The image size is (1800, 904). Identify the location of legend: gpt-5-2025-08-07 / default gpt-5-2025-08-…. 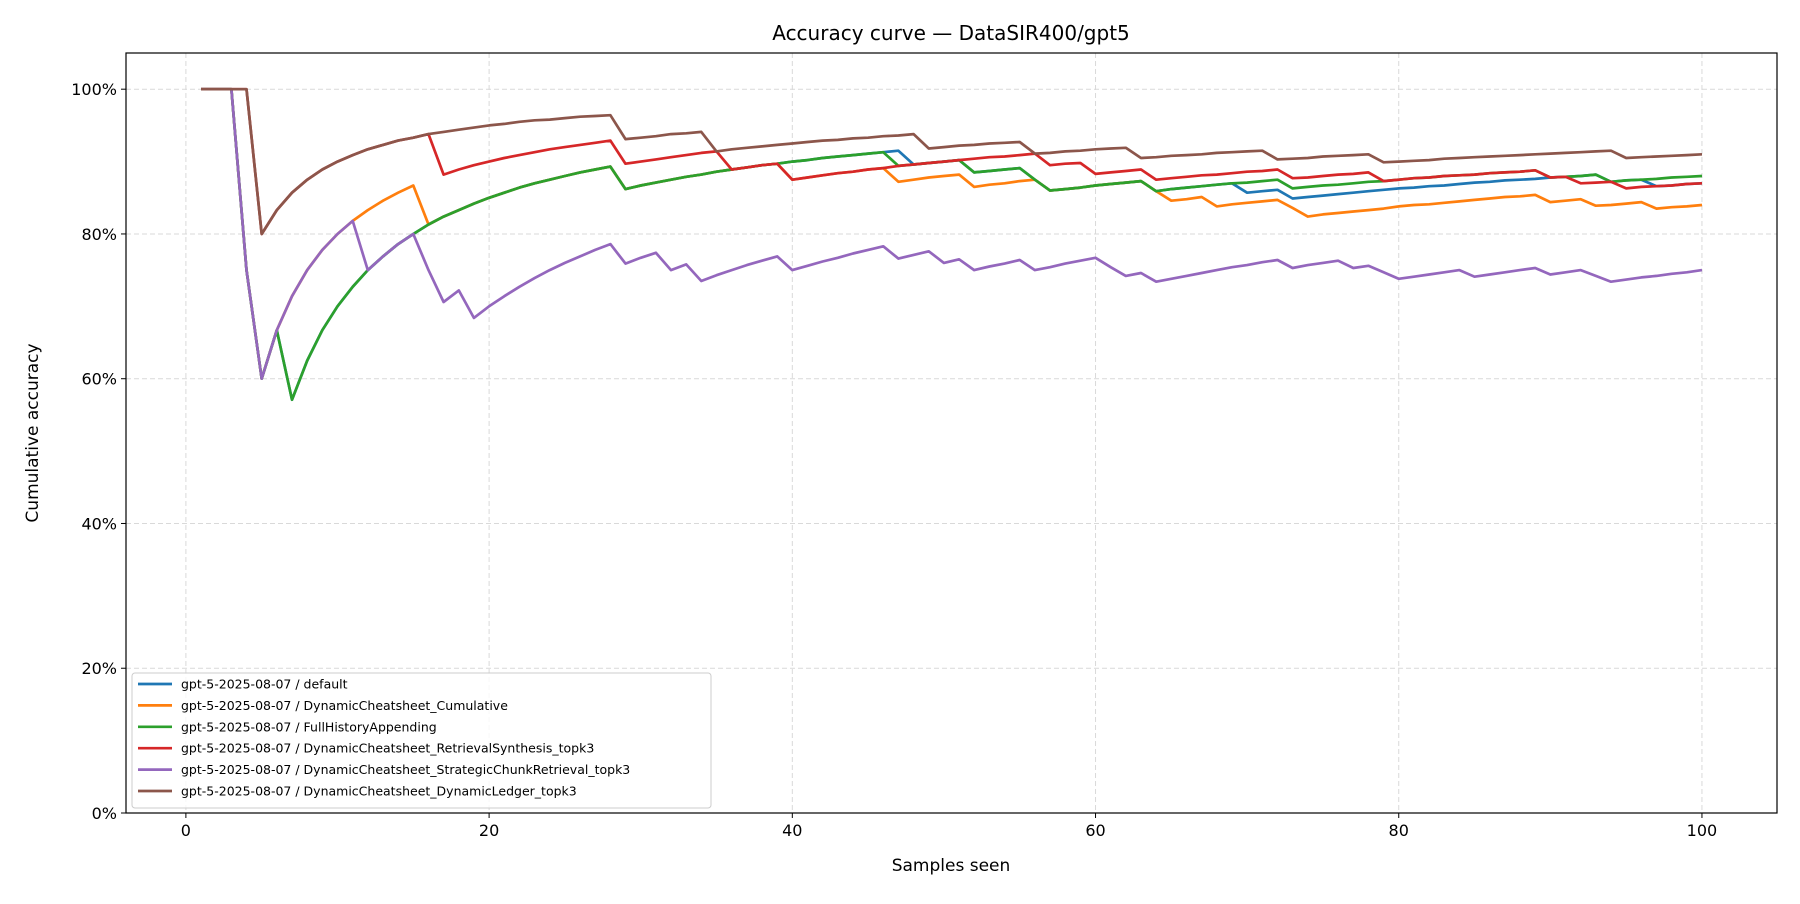
(421, 740).